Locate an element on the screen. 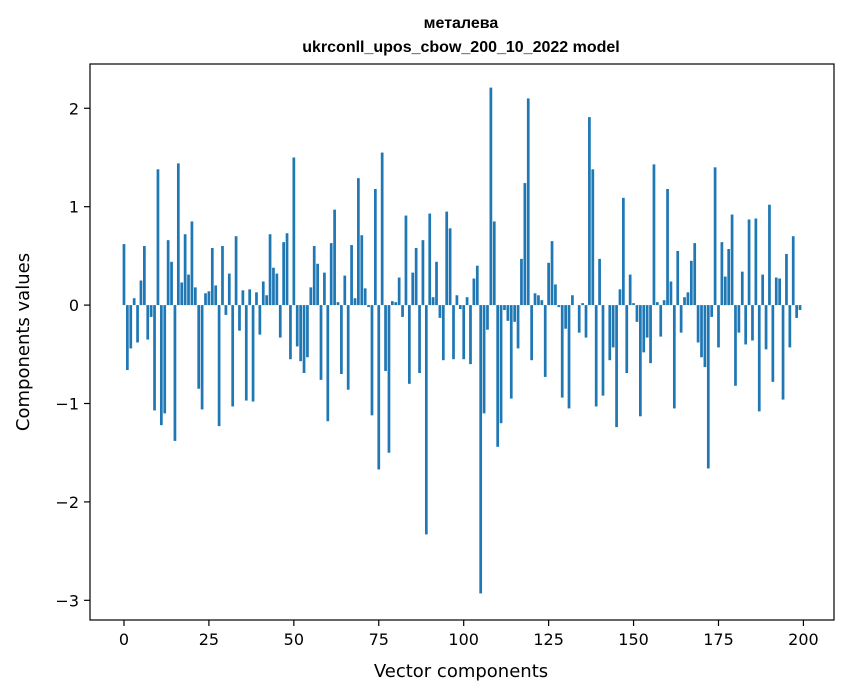 This screenshot has height=696, width=847. y-tick-label: 1 is located at coordinates (74, 207).